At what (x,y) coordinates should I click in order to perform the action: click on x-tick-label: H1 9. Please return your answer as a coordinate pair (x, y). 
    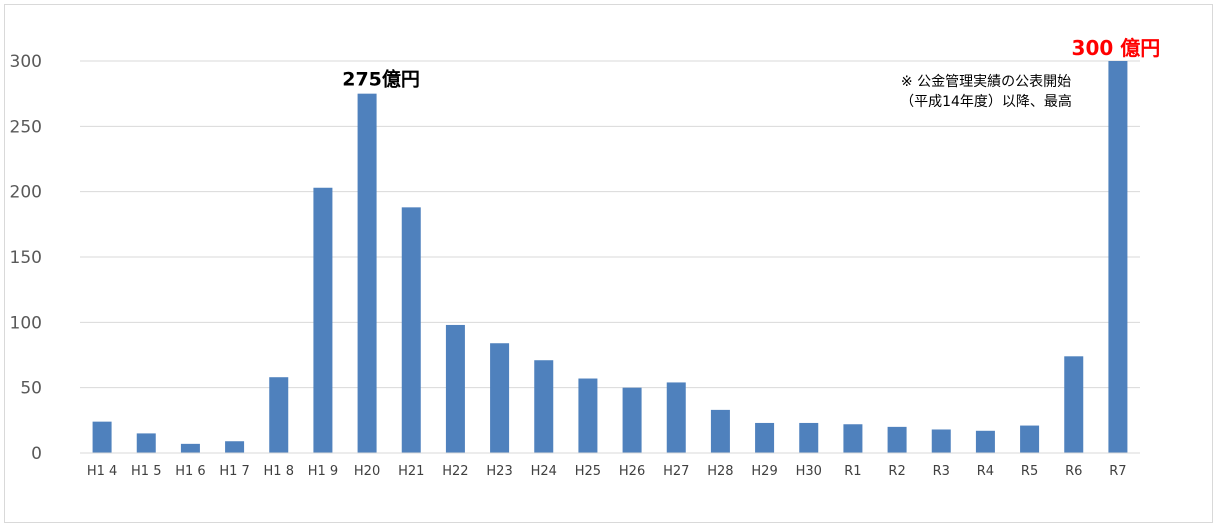
    Looking at the image, I should click on (323, 471).